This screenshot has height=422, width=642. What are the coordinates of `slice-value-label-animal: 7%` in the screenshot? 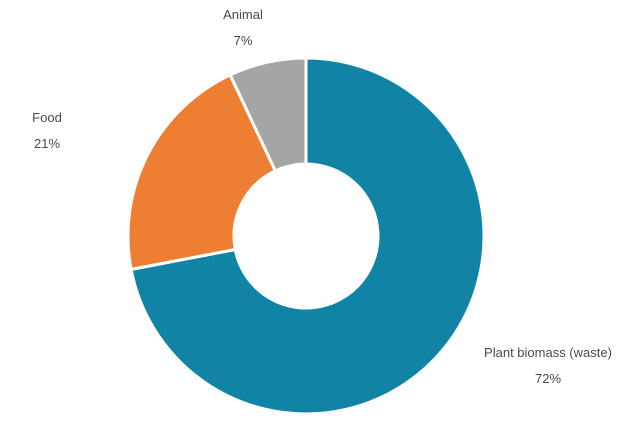 It's located at (243, 40).